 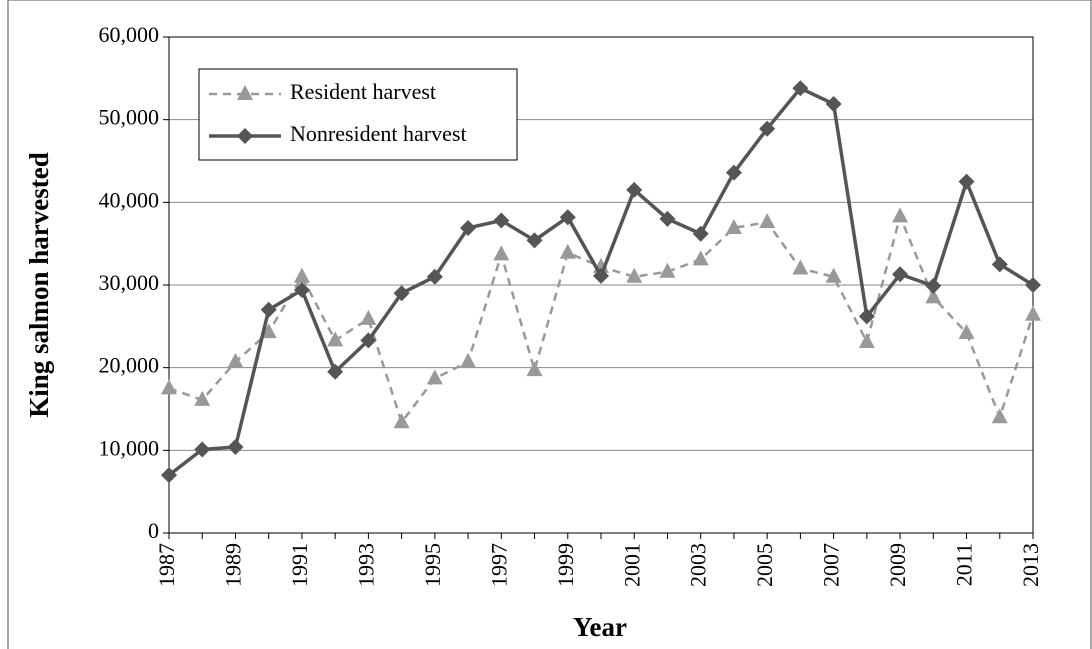 I want to click on y-tick-label: 20,000, so click(x=129, y=365).